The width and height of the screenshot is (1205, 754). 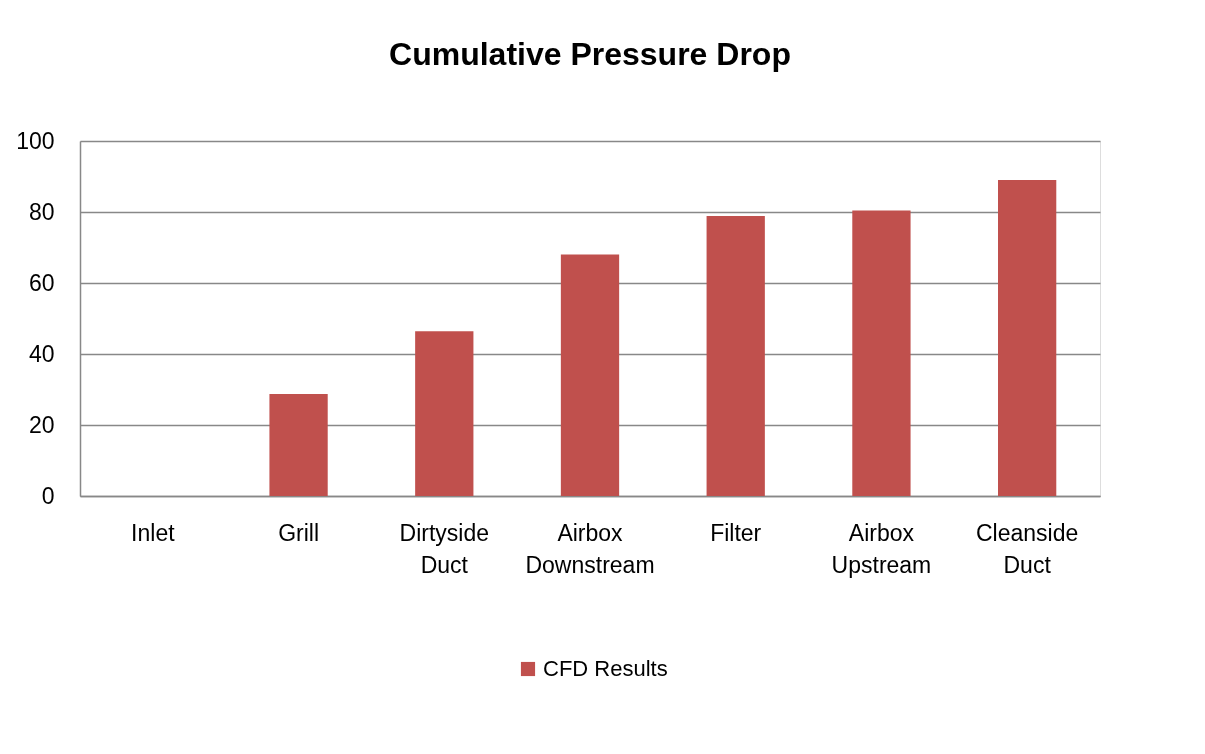 What do you see at coordinates (590, 54) in the screenshot?
I see `chart-title: Cumulative Pressure Drop` at bounding box center [590, 54].